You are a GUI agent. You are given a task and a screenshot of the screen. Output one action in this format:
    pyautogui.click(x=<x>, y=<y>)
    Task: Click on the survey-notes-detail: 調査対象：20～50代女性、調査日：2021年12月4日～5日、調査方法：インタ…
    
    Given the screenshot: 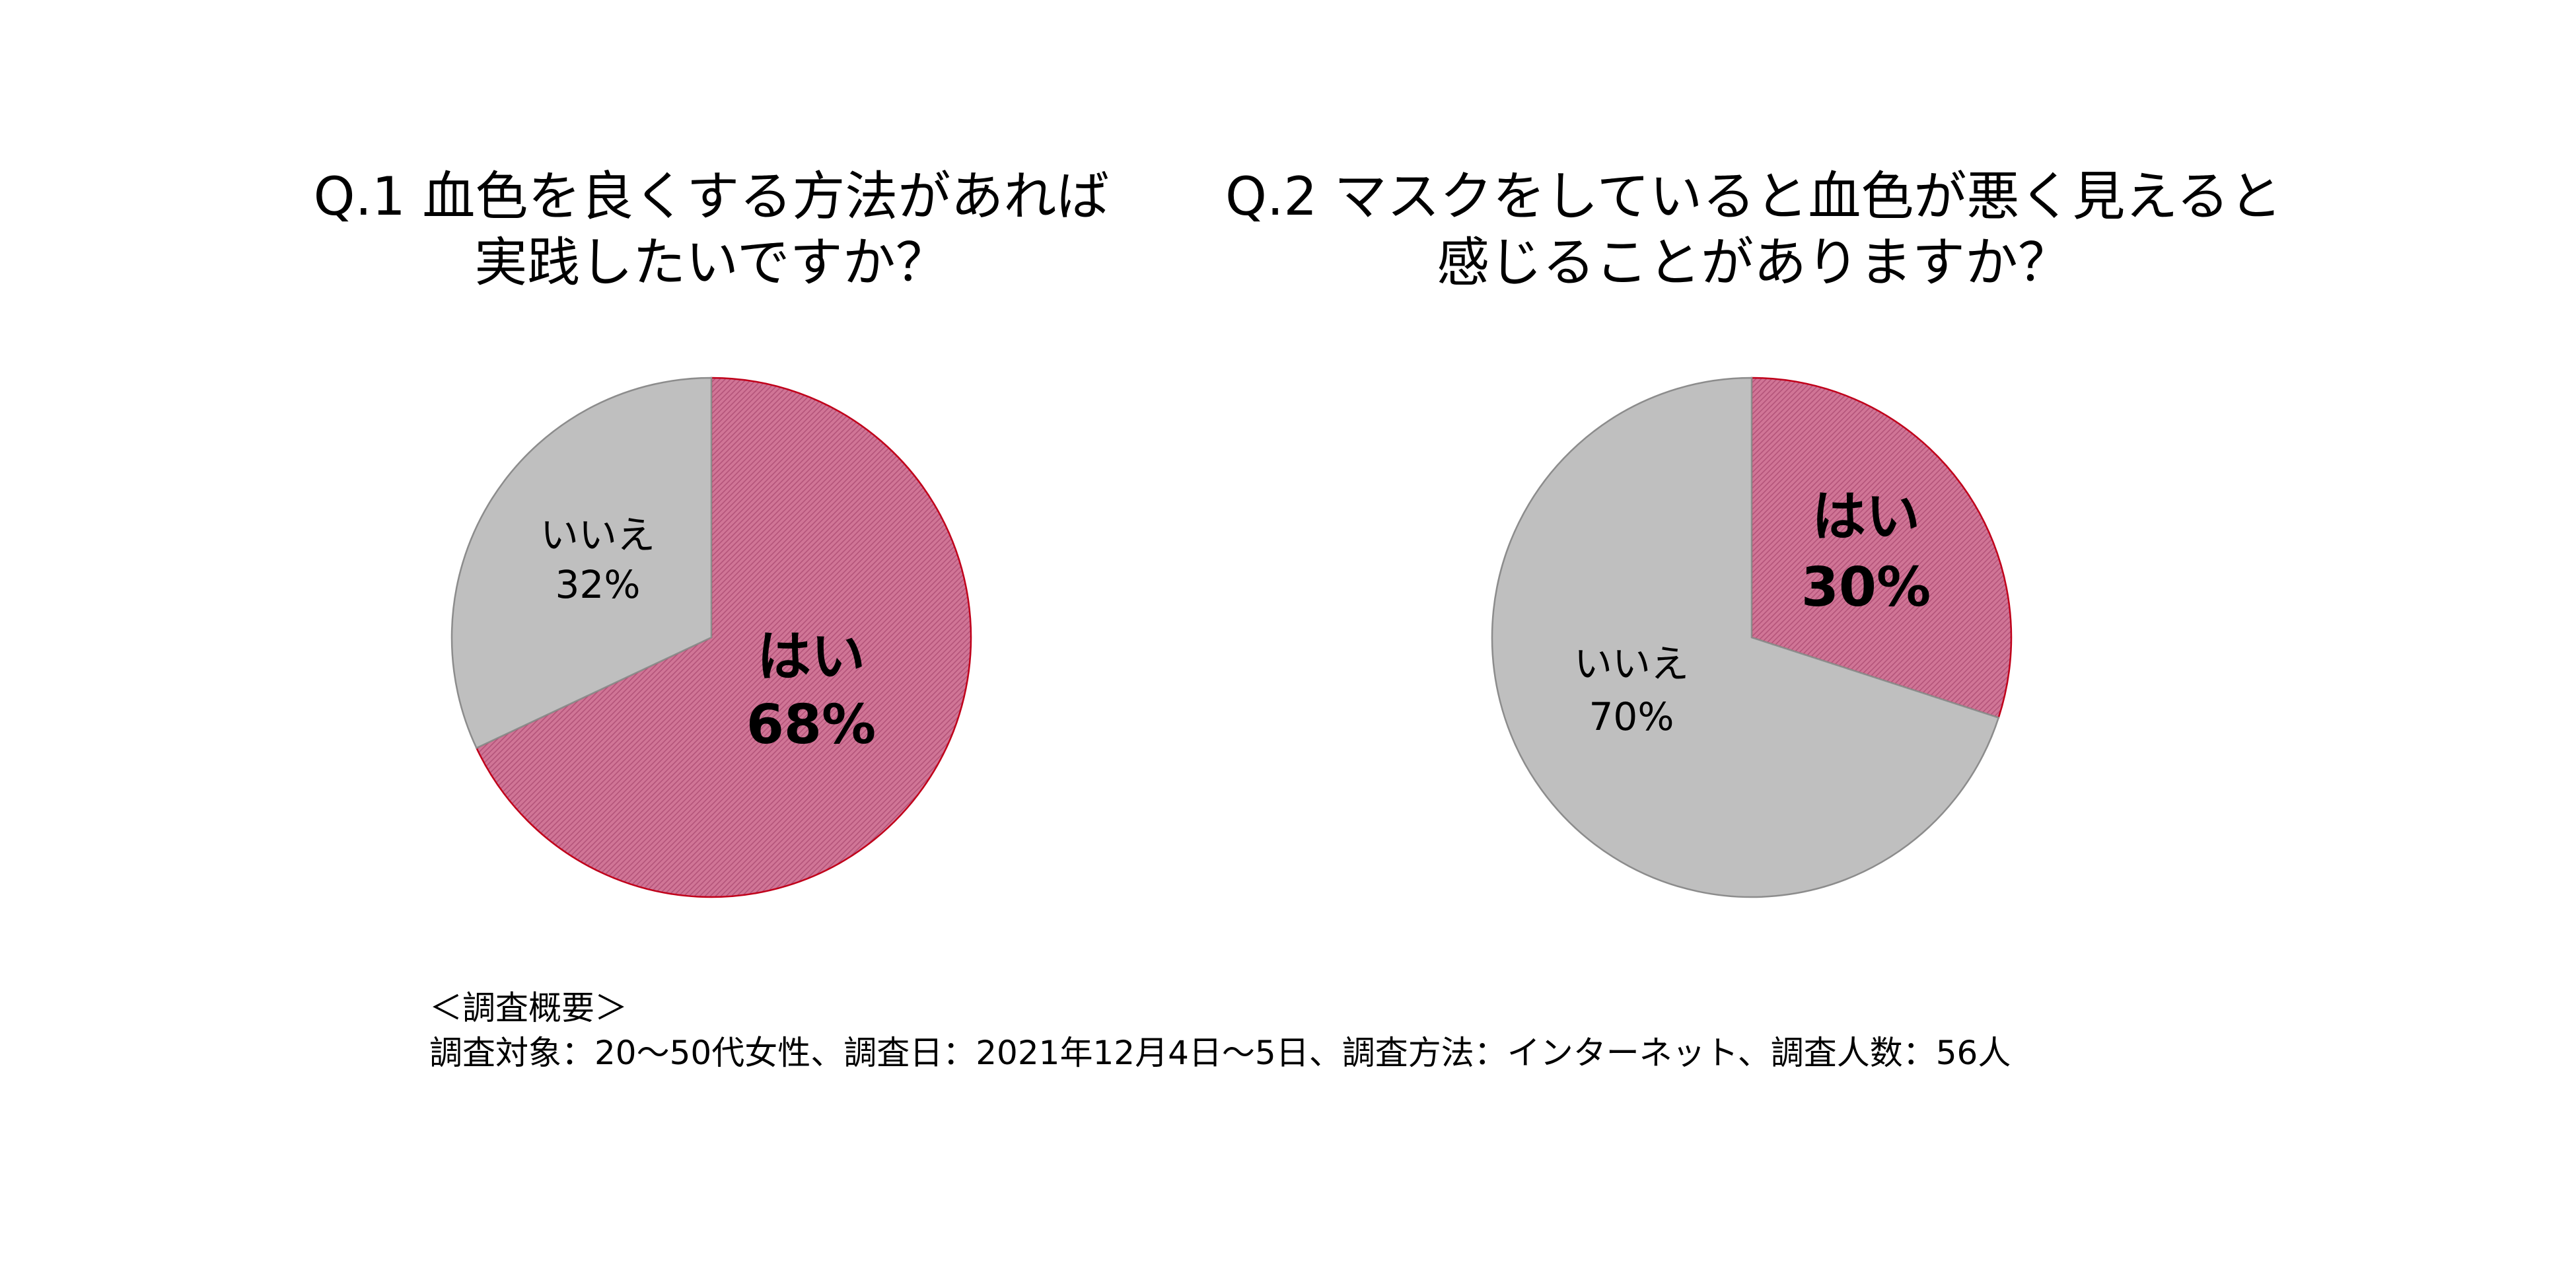 What is the action you would take?
    pyautogui.click(x=1220, y=1053)
    